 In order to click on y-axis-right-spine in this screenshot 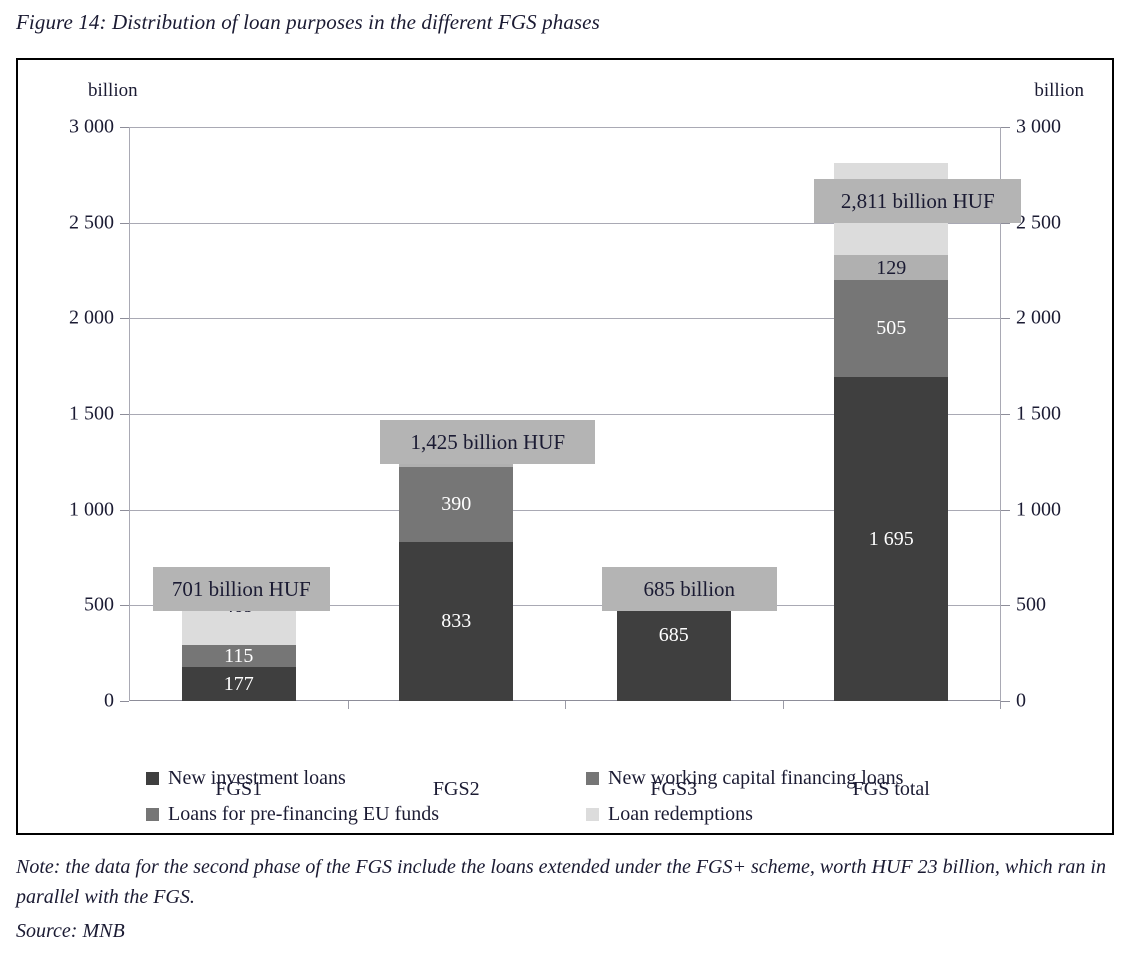, I will do `click(1000, 414)`.